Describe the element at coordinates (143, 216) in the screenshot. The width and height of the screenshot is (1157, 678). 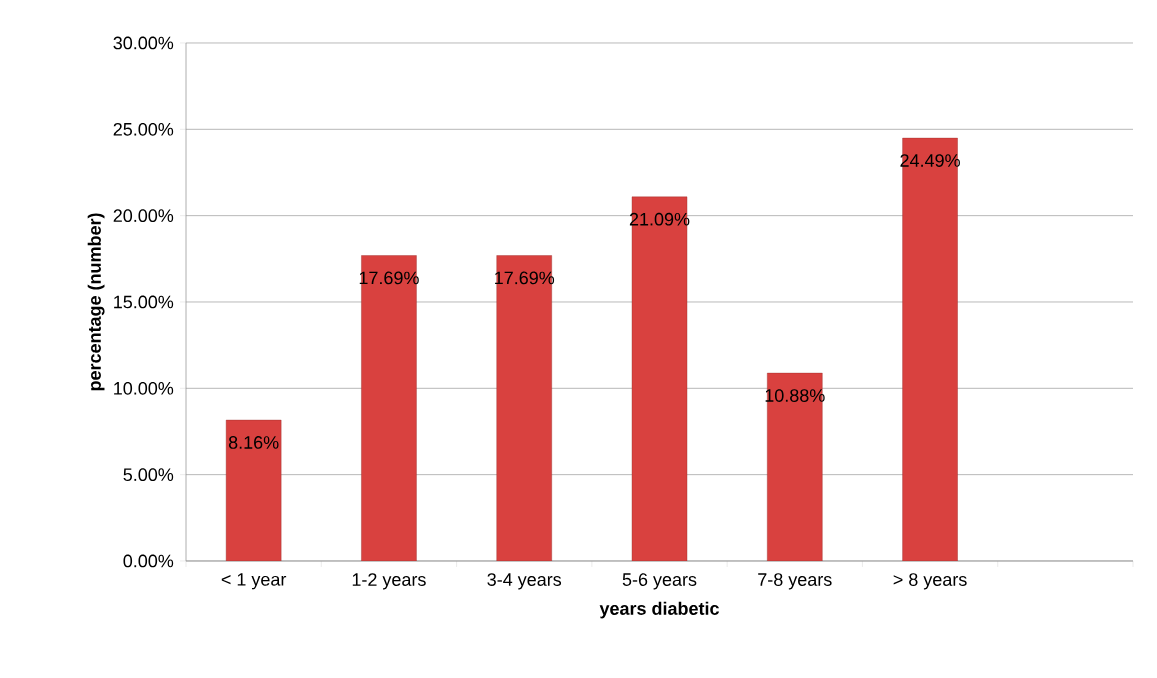
I see `y-tick-label: 20.00%` at that location.